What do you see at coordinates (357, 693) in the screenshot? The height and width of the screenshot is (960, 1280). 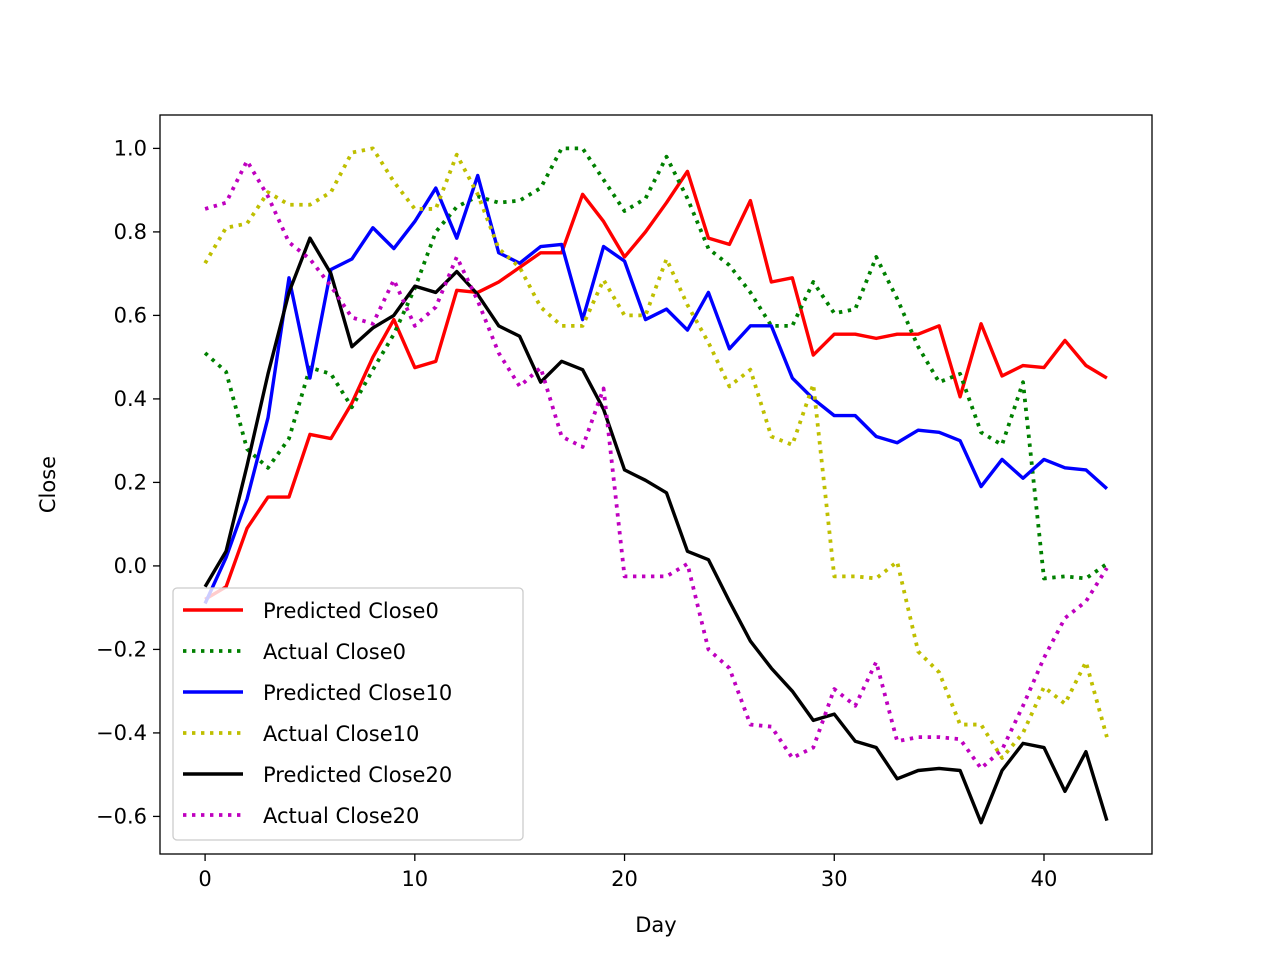 I see `legend-entry-label: Predicted Close10` at bounding box center [357, 693].